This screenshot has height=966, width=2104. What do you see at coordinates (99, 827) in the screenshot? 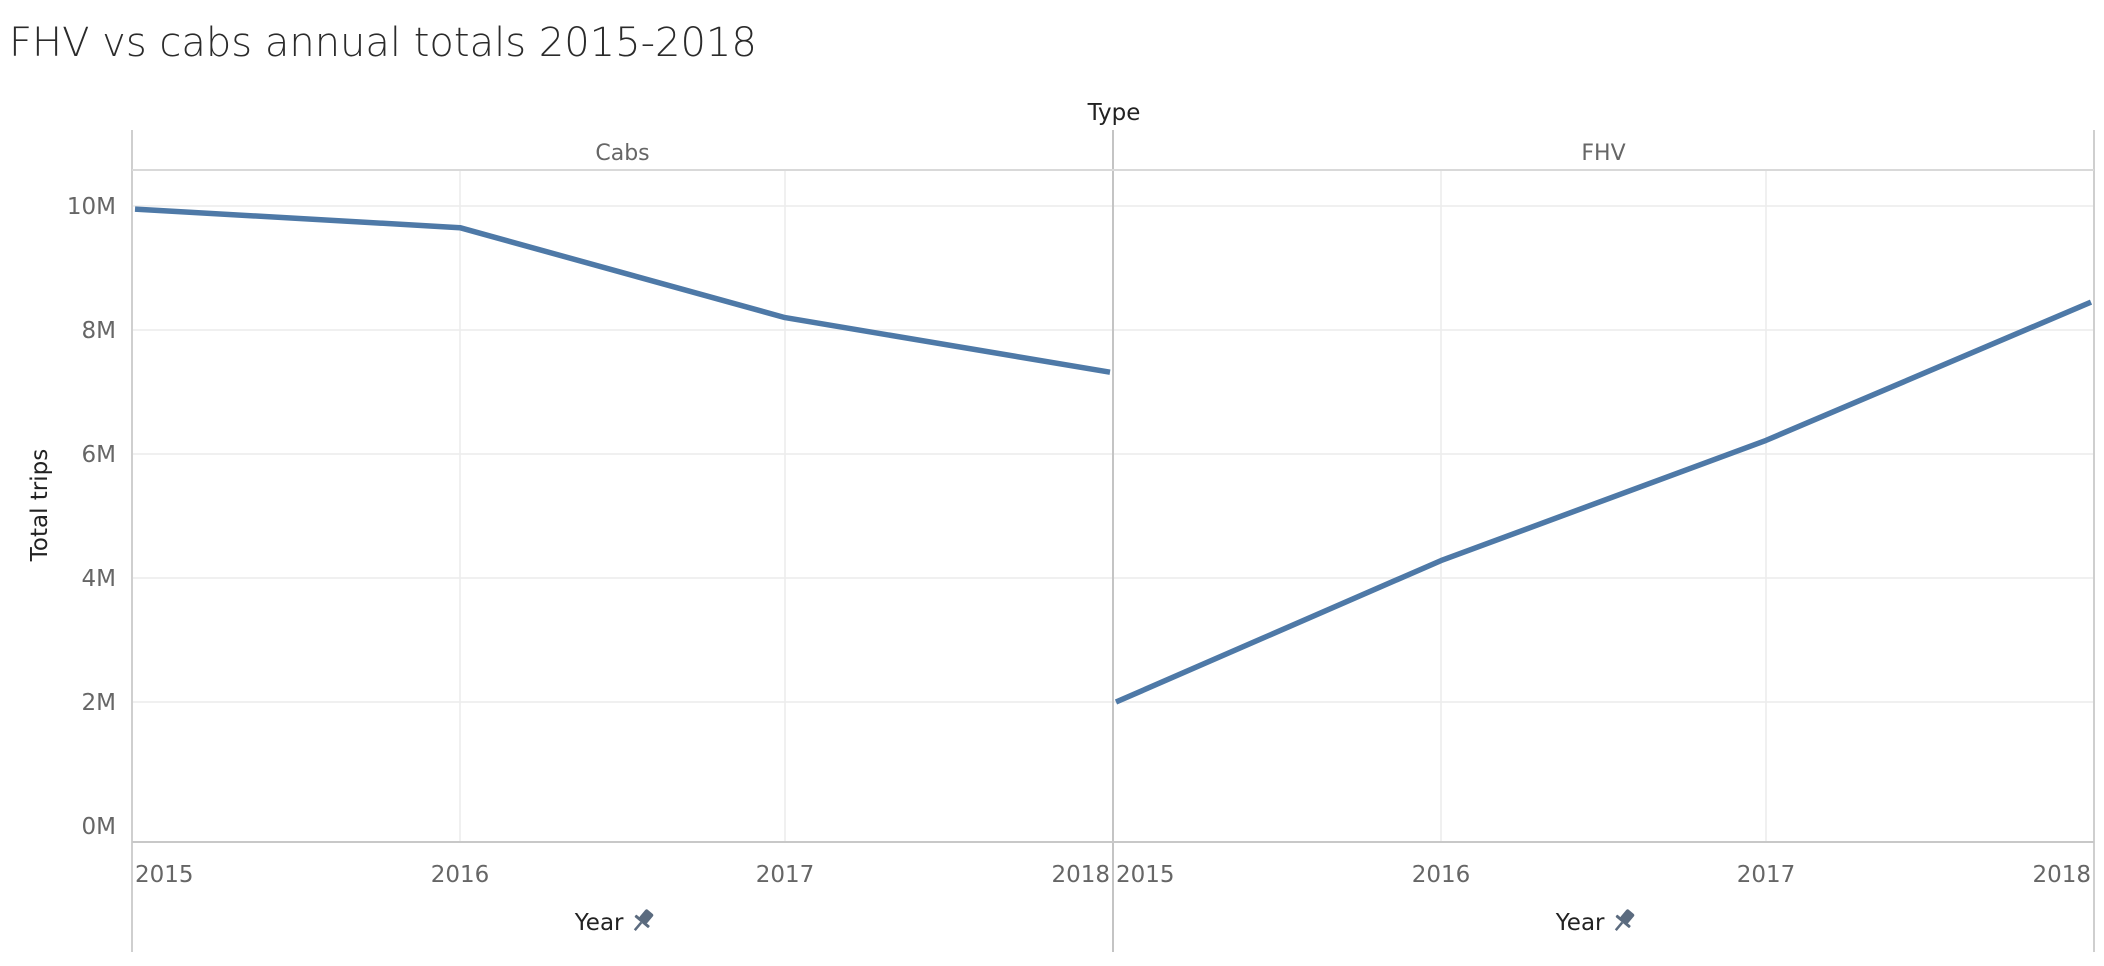
I see `y-tick-label: 0M` at bounding box center [99, 827].